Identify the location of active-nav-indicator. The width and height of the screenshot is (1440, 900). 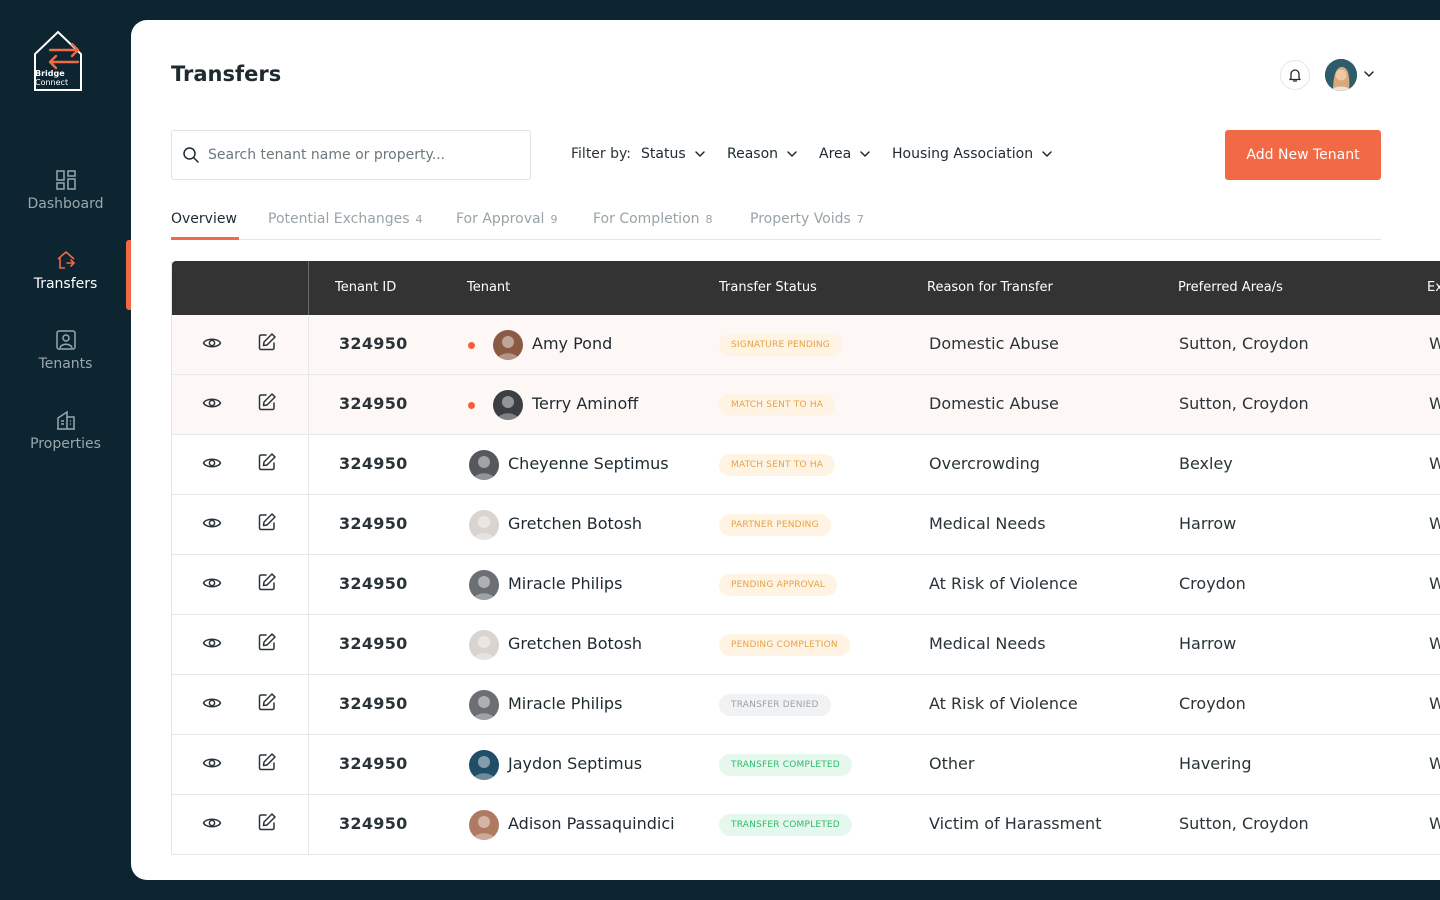
(128, 275).